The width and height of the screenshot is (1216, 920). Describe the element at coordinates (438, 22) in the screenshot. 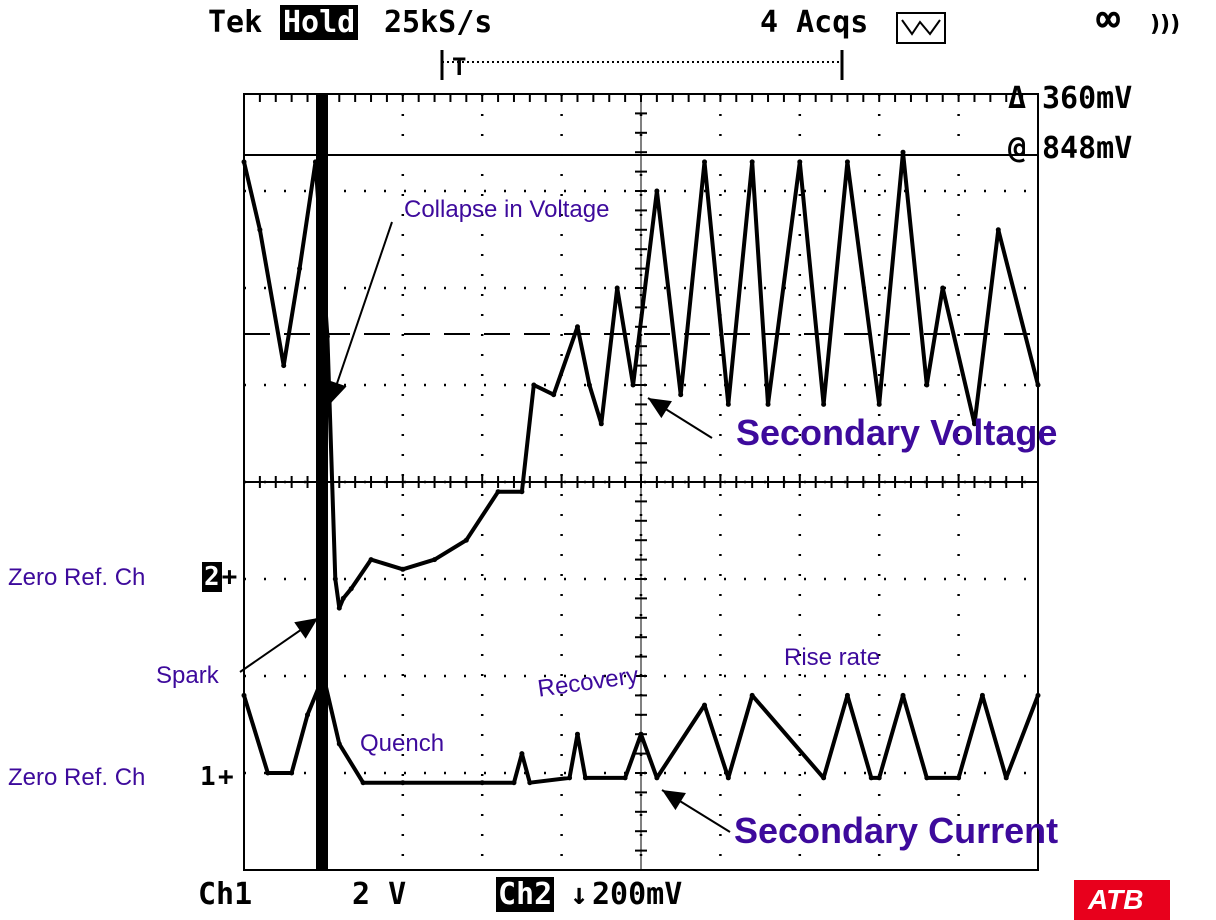

I see `sample-rate: 25kS/s` at that location.